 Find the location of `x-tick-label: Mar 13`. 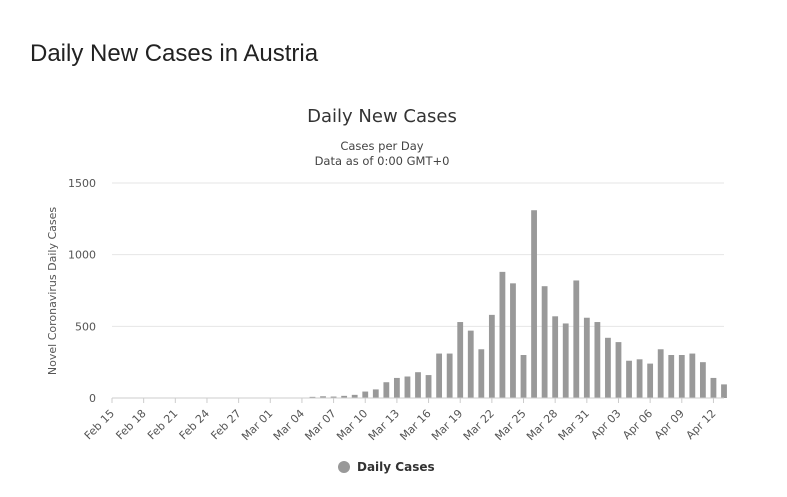

x-tick-label: Mar 13 is located at coordinates (384, 425).